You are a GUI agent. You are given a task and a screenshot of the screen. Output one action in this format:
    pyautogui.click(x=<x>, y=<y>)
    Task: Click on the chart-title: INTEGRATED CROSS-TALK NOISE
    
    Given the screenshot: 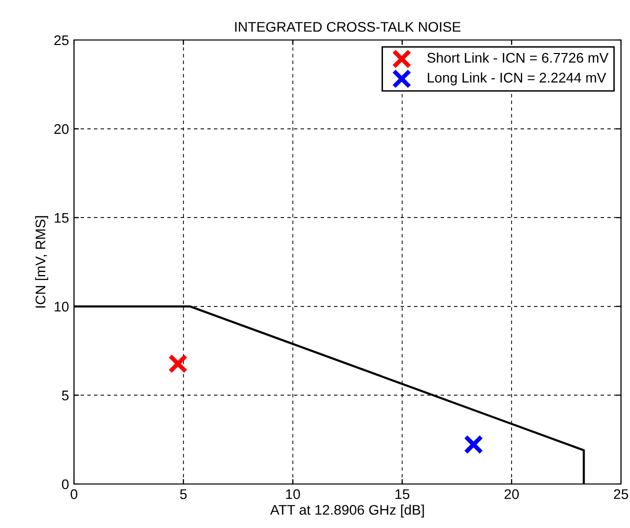 What is the action you would take?
    pyautogui.click(x=347, y=27)
    